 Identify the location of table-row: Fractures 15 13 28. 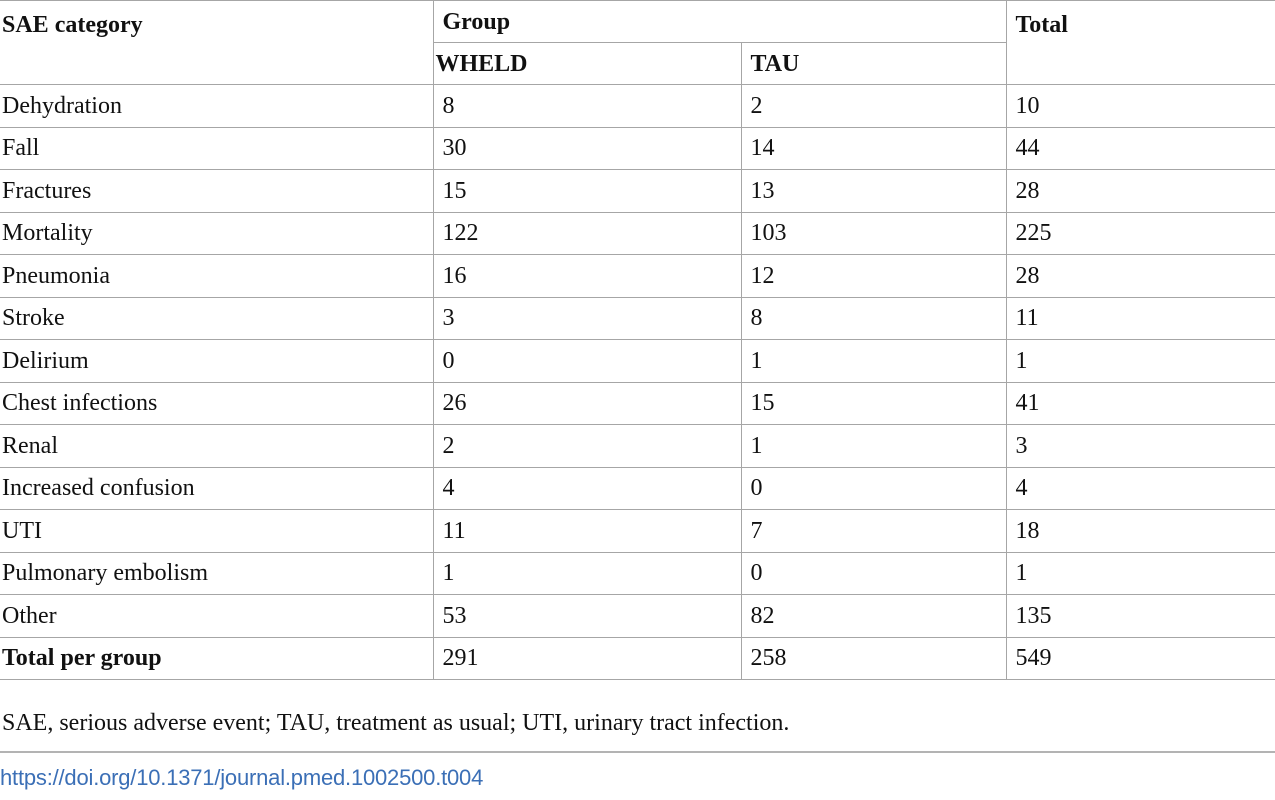
(637, 191).